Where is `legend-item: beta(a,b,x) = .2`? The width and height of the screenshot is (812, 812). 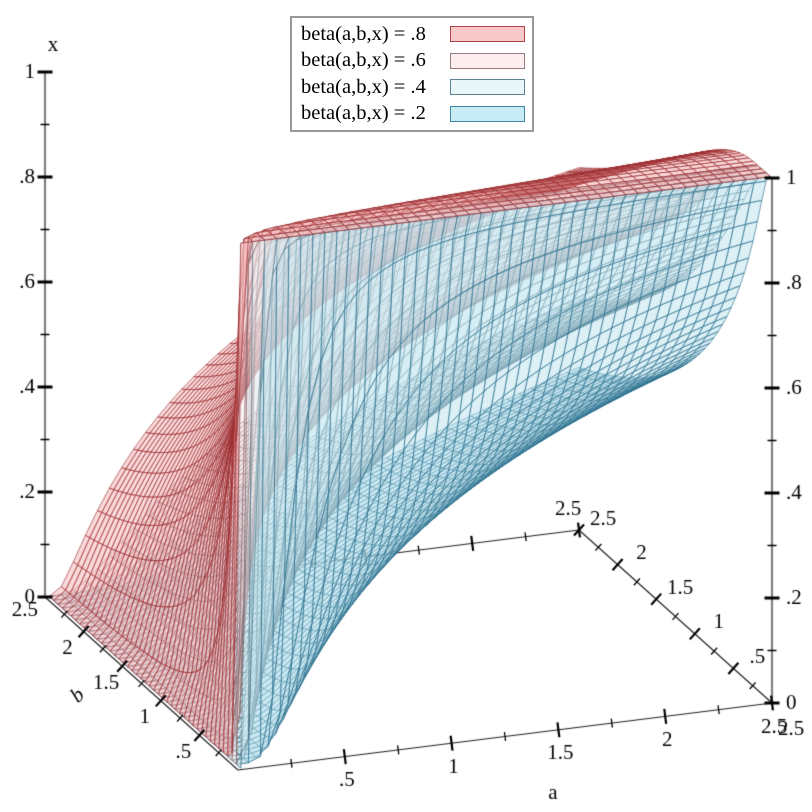
legend-item: beta(a,b,x) = .2 is located at coordinates (413, 114).